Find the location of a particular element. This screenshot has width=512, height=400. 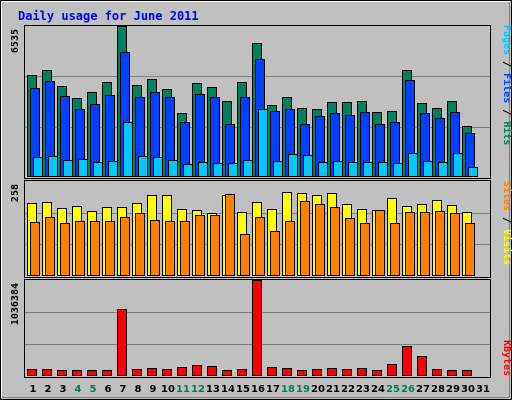

x-label-day-6: 6 is located at coordinates (108, 389).